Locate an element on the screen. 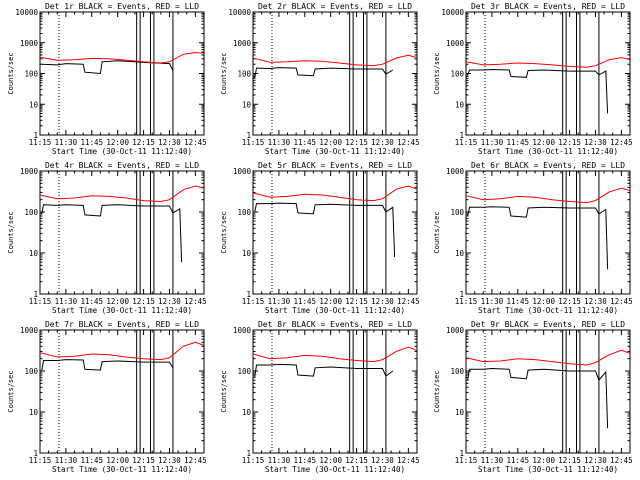  panel-title: Det 9r BLACK = Events, RED = LLD is located at coordinates (548, 324).